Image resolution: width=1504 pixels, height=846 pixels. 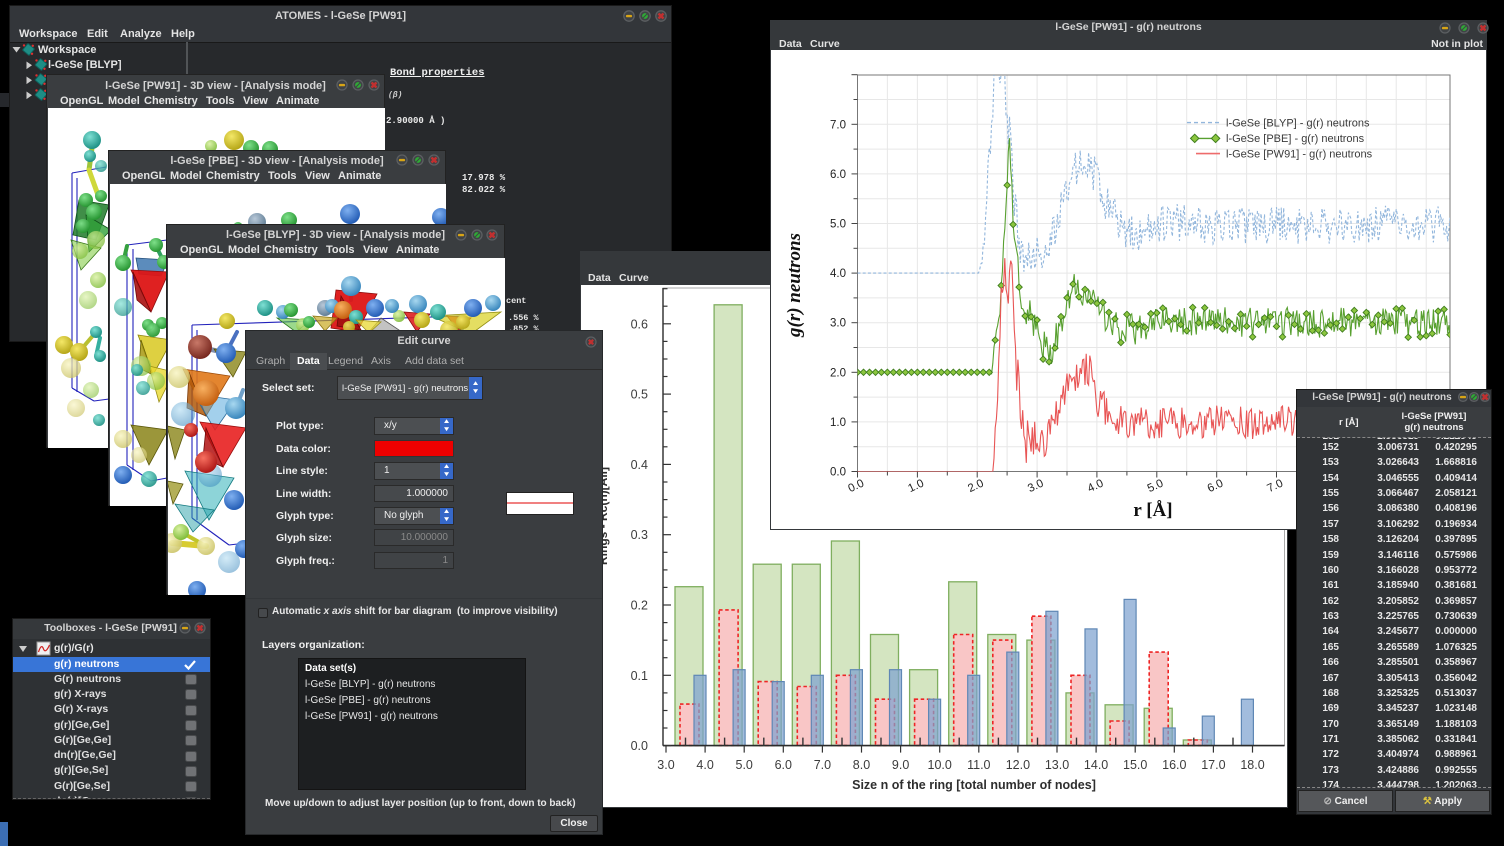 What do you see at coordinates (1213, 765) in the screenshot?
I see `svg-text: 17.0` at bounding box center [1213, 765].